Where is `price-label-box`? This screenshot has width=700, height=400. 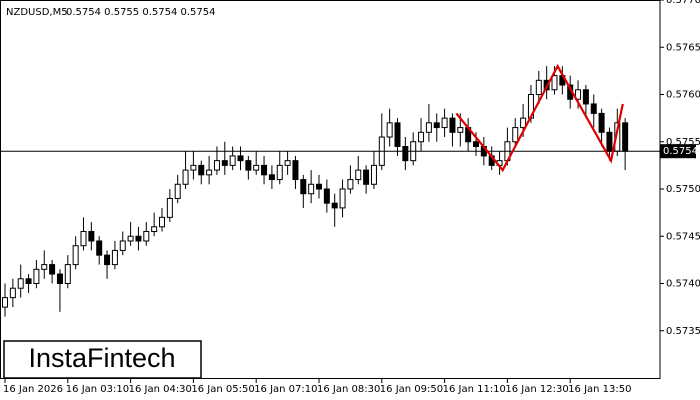 price-label-box is located at coordinates (678, 151).